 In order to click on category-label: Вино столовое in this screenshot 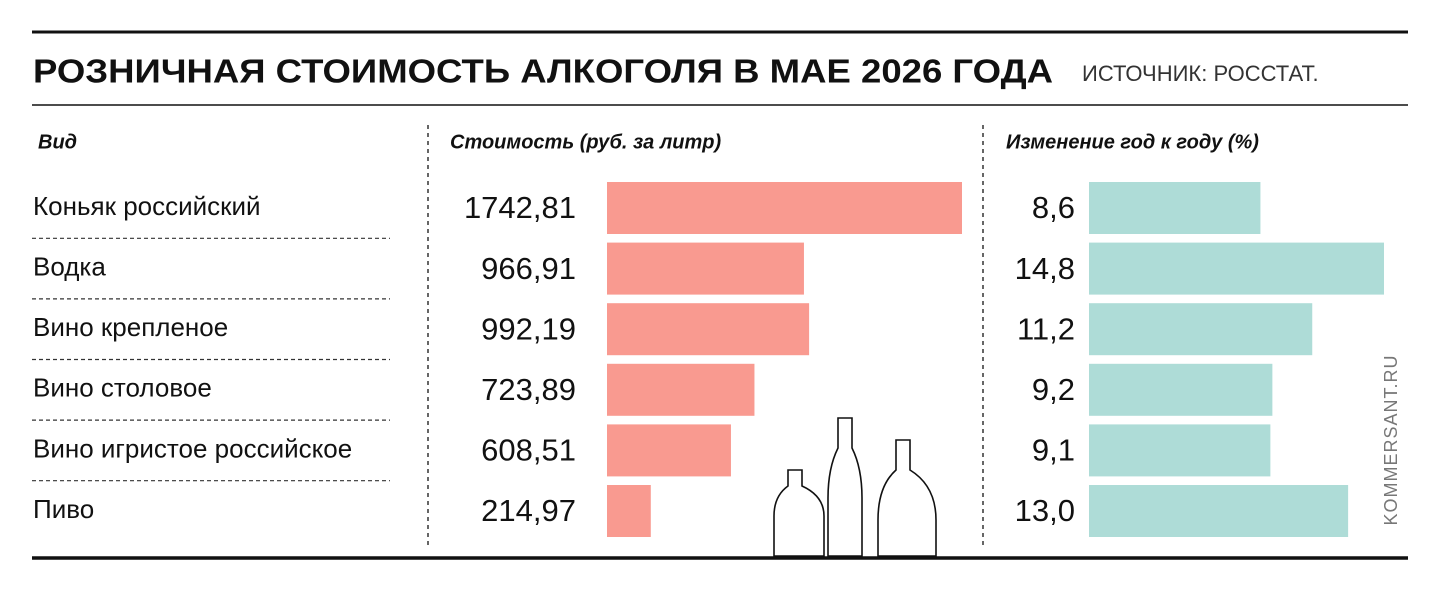, I will do `click(122, 388)`.